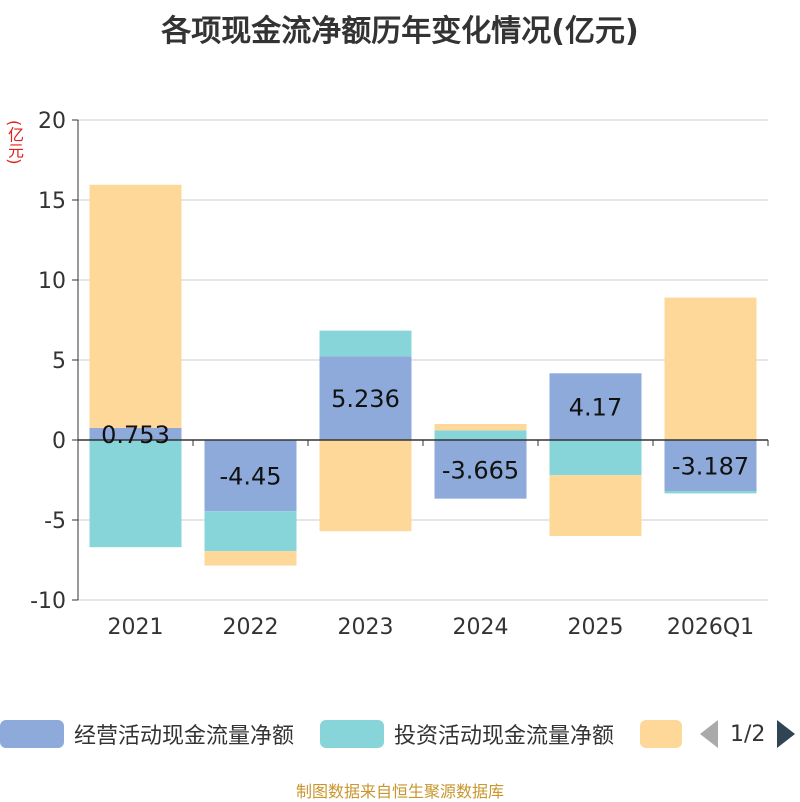 The height and width of the screenshot is (802, 800). Describe the element at coordinates (184, 736) in the screenshot. I see `legend-label-operating: 经营活动现金流量净额` at that location.